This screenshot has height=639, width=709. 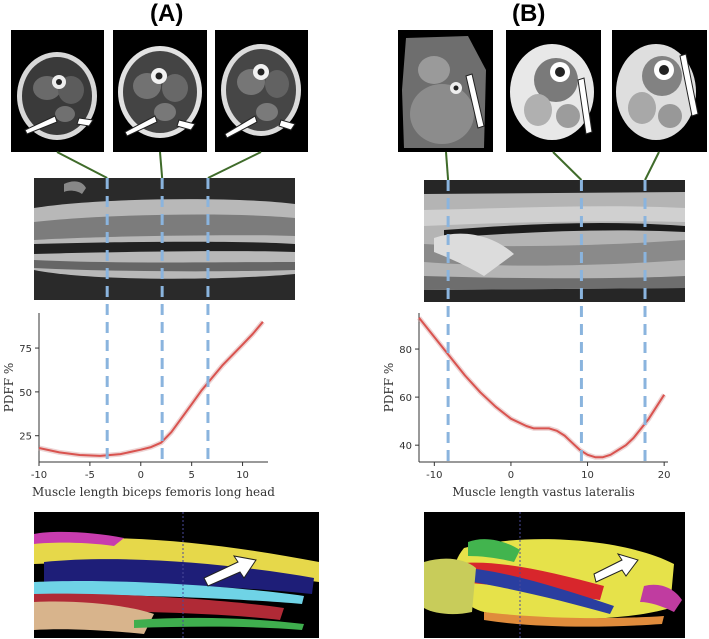 What do you see at coordinates (405, 446) in the screenshot?
I see `y-tick-label-b: 40` at bounding box center [405, 446].